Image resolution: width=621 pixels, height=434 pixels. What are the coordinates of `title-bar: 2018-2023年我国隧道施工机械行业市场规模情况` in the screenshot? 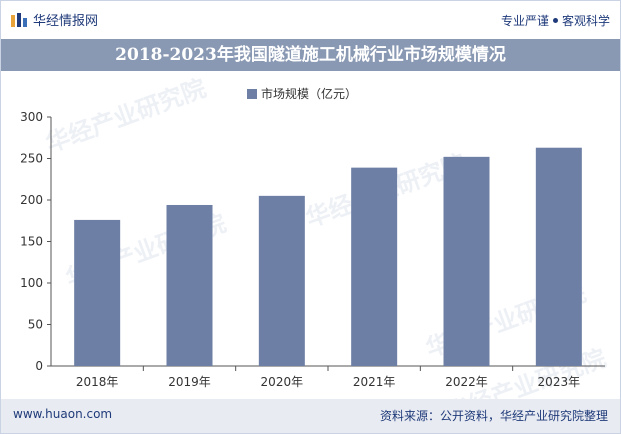 It's located at (310, 55).